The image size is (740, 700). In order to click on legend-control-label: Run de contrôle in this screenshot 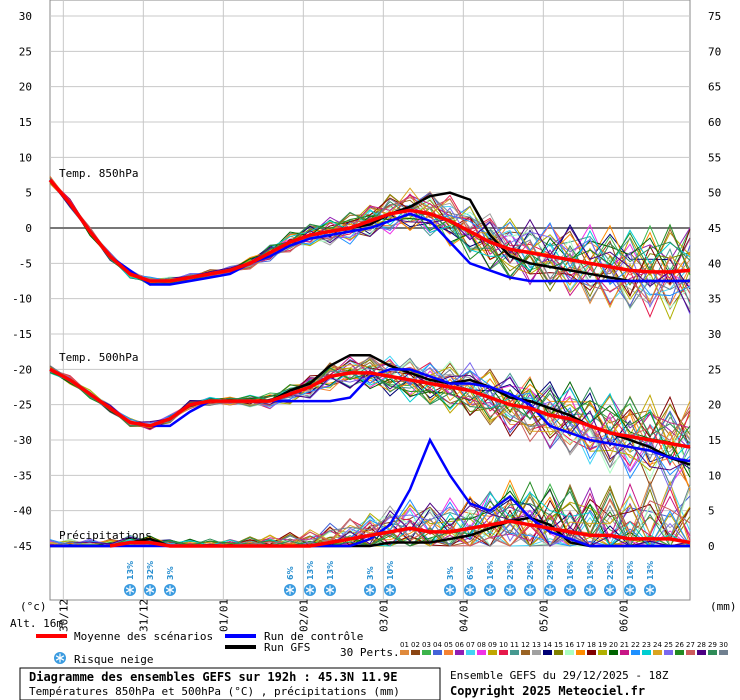, I will do `click(313, 636)`.